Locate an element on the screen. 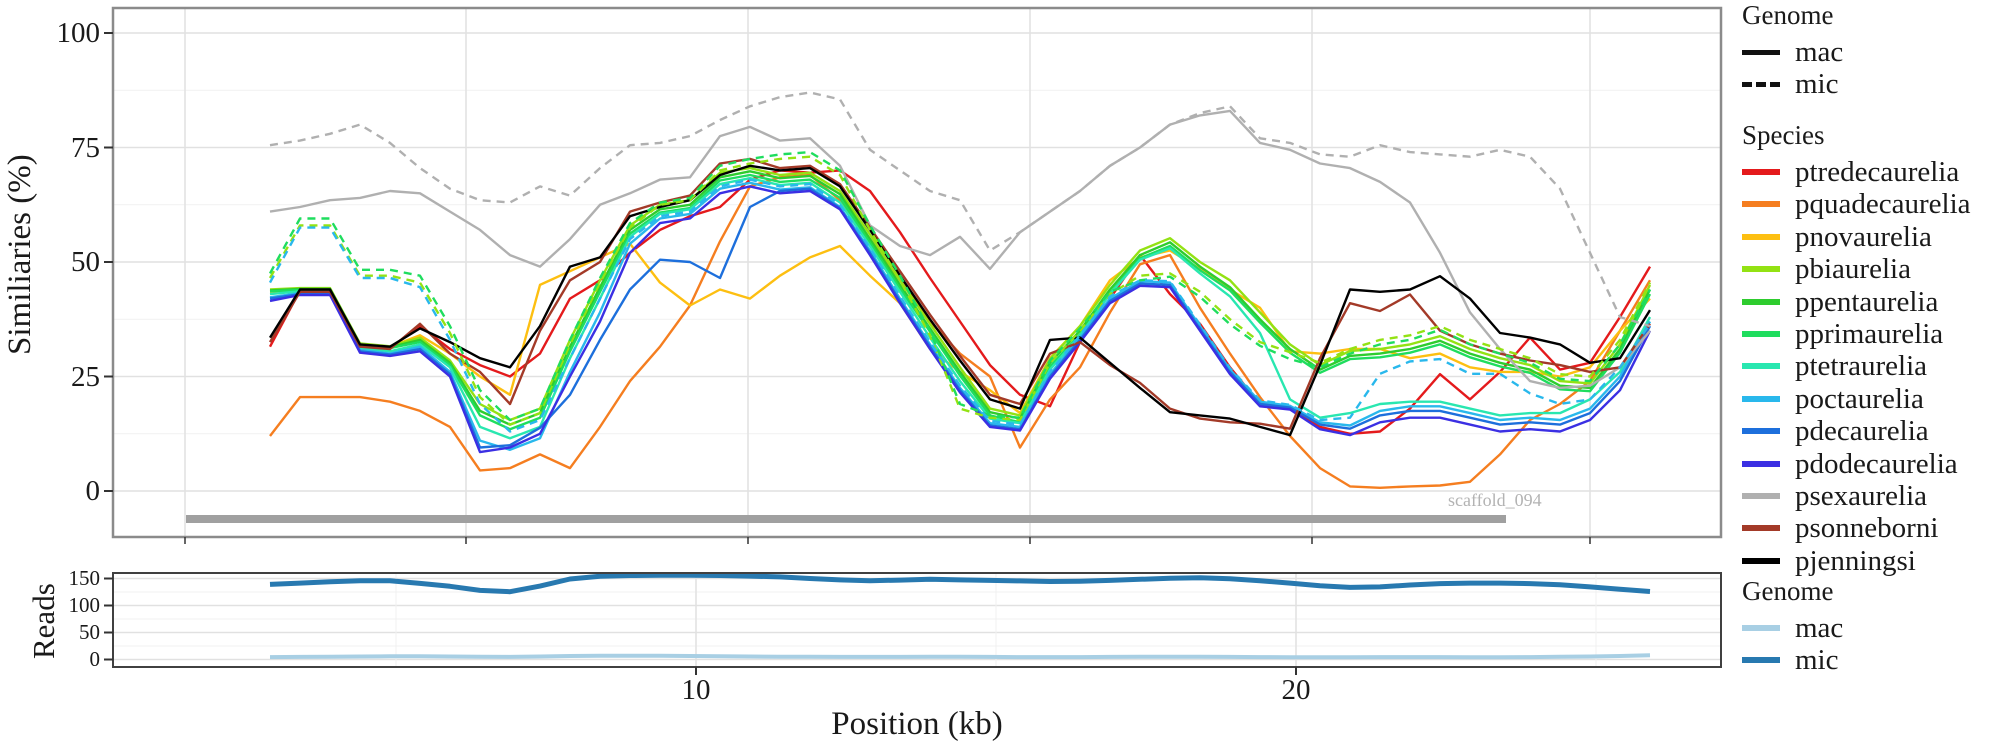  similarity-ytick-50: 50 is located at coordinates (85, 262).